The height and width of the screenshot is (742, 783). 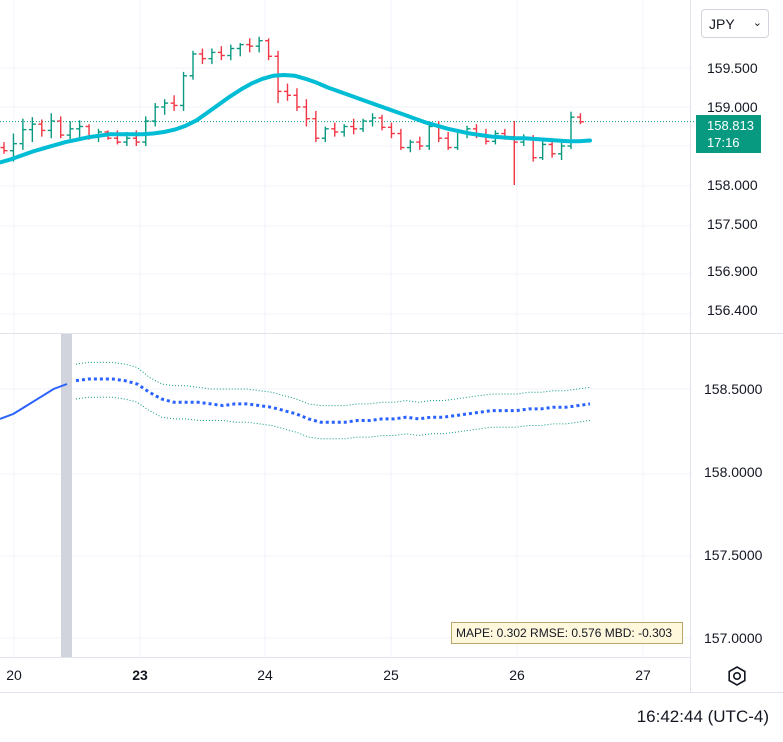 I want to click on time-tick-label: 24, so click(x=265, y=675).